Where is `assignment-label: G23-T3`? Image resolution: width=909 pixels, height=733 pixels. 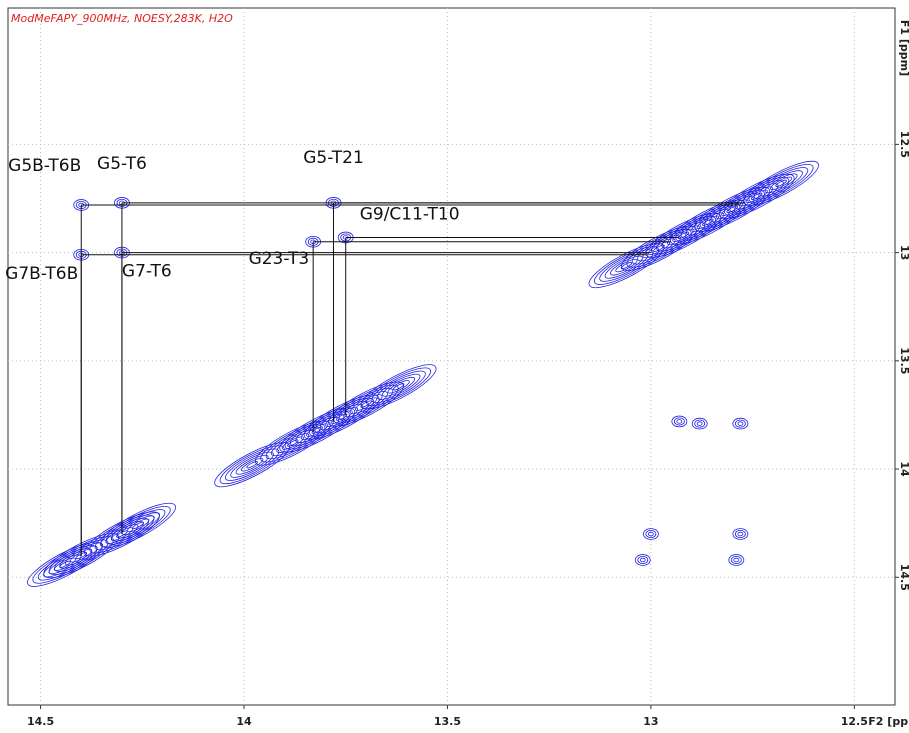
assignment-label: G23-T3 is located at coordinates (279, 259).